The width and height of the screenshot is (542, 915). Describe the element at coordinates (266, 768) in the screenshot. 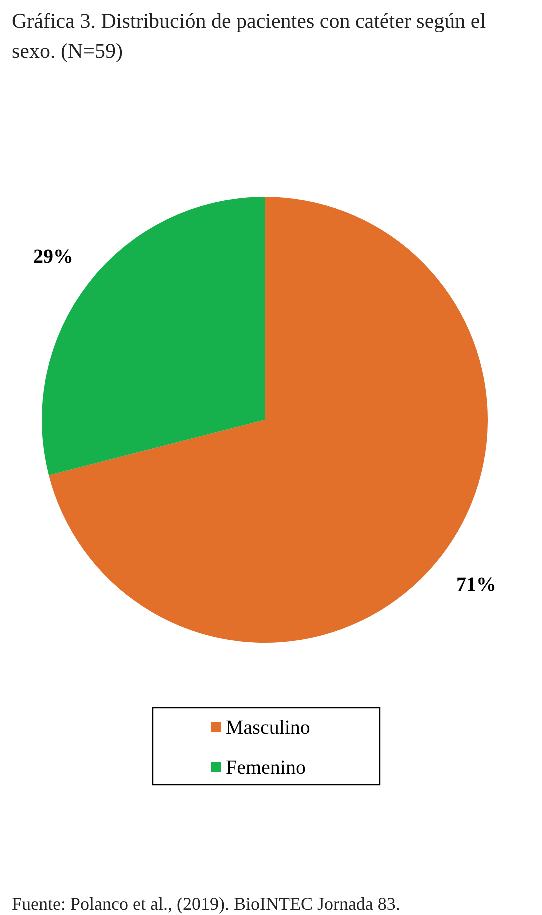

I see `legend-label: Femenino` at that location.